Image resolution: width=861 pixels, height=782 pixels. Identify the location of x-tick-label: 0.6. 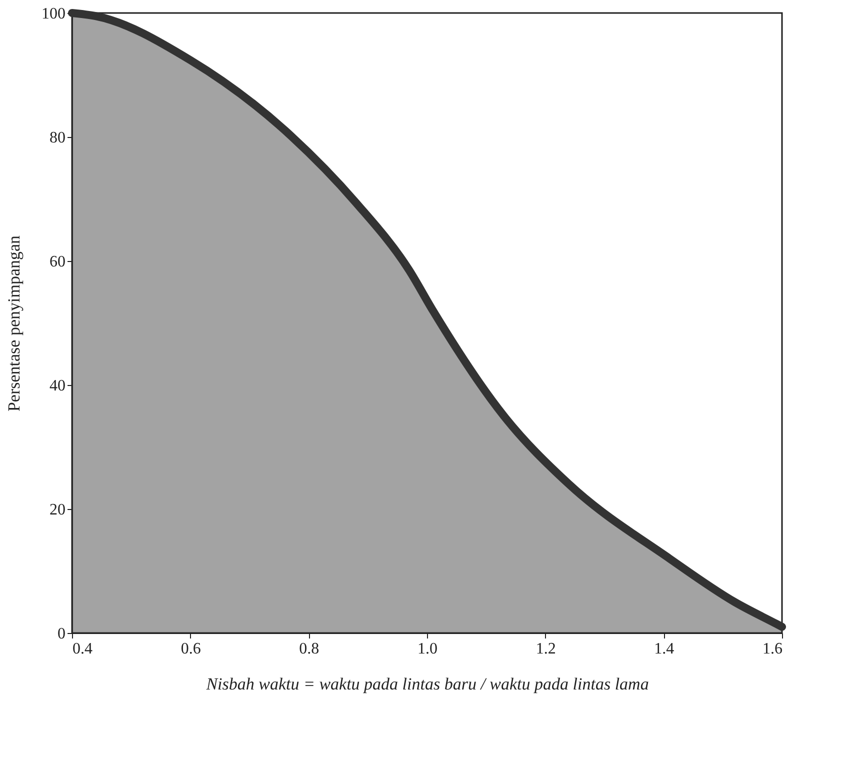
(190, 649).